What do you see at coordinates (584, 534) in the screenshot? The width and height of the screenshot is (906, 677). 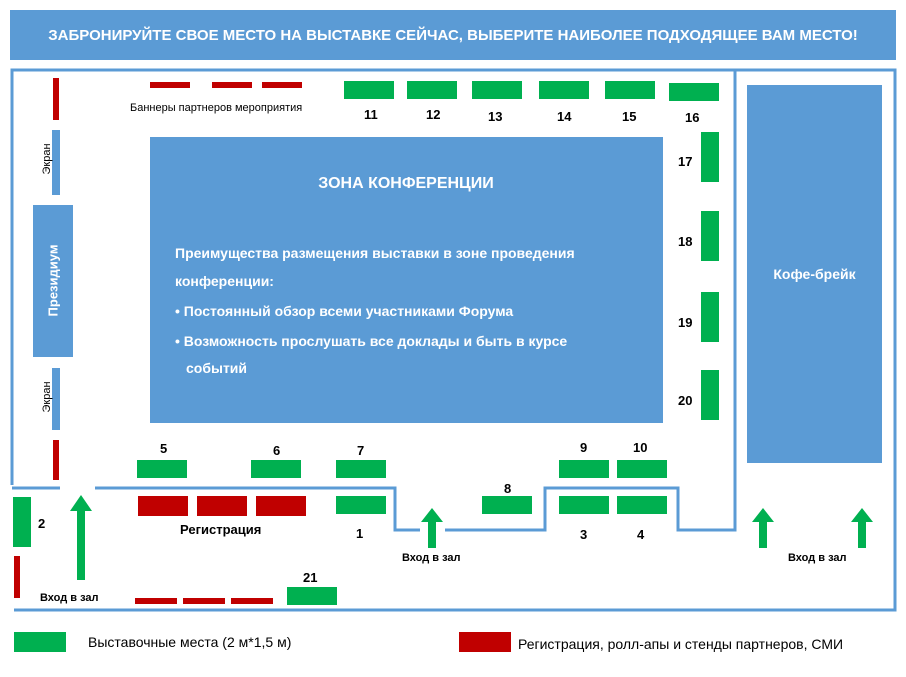 I see `stand-3-number: 3` at bounding box center [584, 534].